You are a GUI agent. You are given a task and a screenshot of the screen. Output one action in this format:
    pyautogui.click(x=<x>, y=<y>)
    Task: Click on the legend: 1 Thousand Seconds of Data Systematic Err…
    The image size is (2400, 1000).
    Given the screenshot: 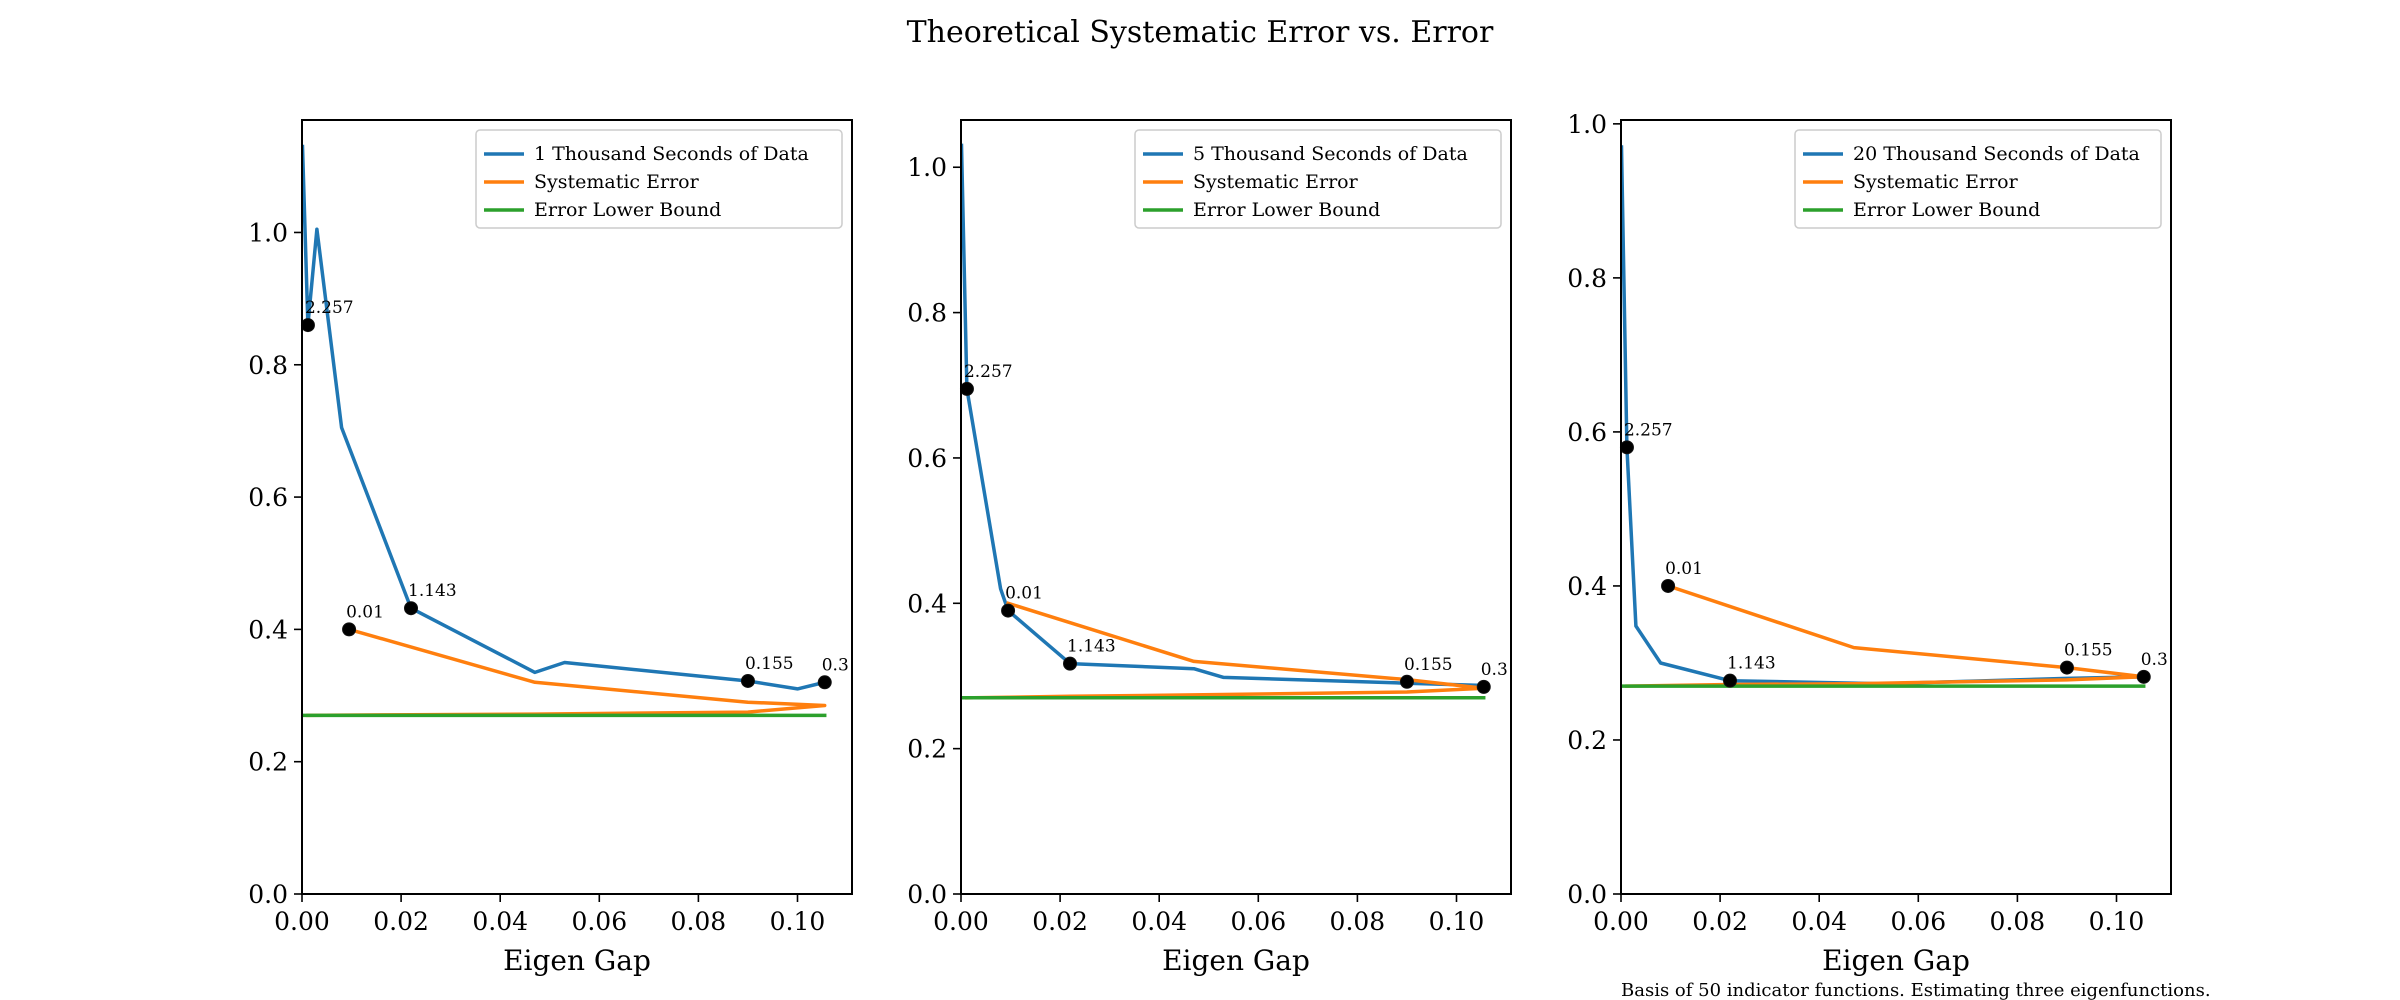 What is the action you would take?
    pyautogui.click(x=659, y=179)
    